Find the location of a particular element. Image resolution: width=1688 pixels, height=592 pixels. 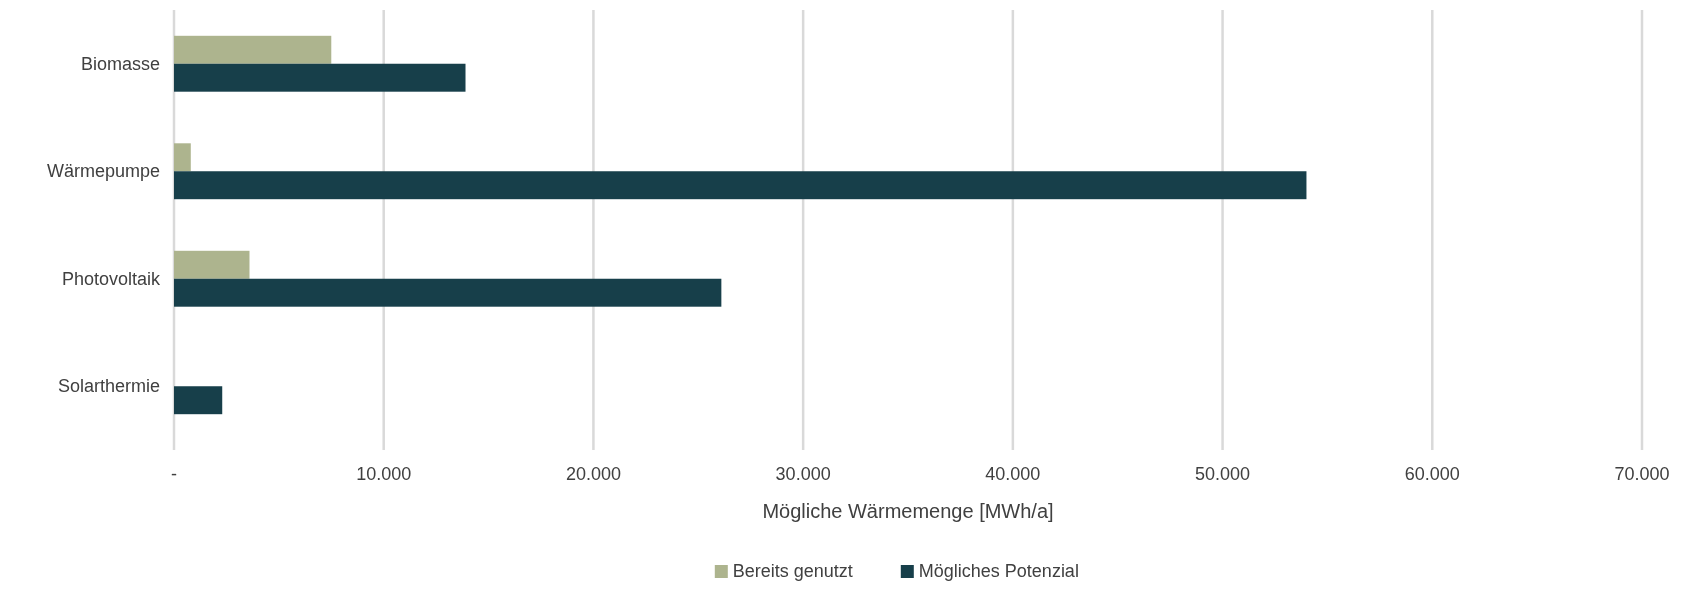

y-tick-label: Biomasse is located at coordinates (120, 63).